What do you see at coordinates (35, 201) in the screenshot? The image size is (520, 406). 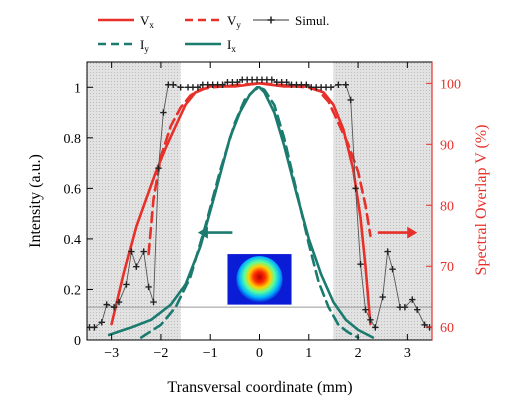 I see `y-left-axis-title: Intensity (a.u.)` at bounding box center [35, 201].